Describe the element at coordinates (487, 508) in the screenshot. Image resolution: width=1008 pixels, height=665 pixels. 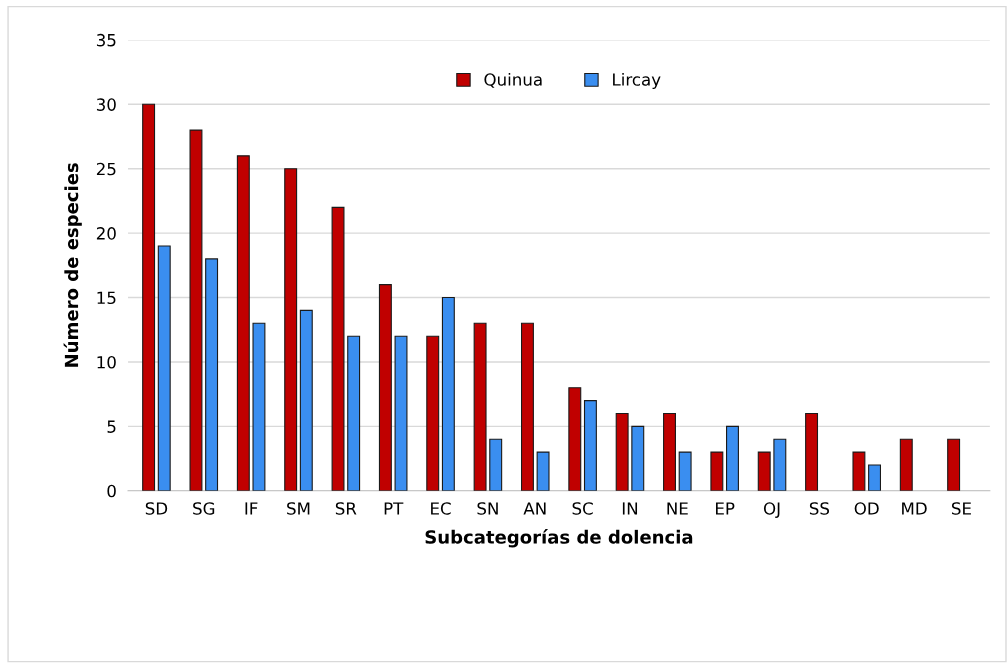
I see `x-tick-label: SN` at that location.